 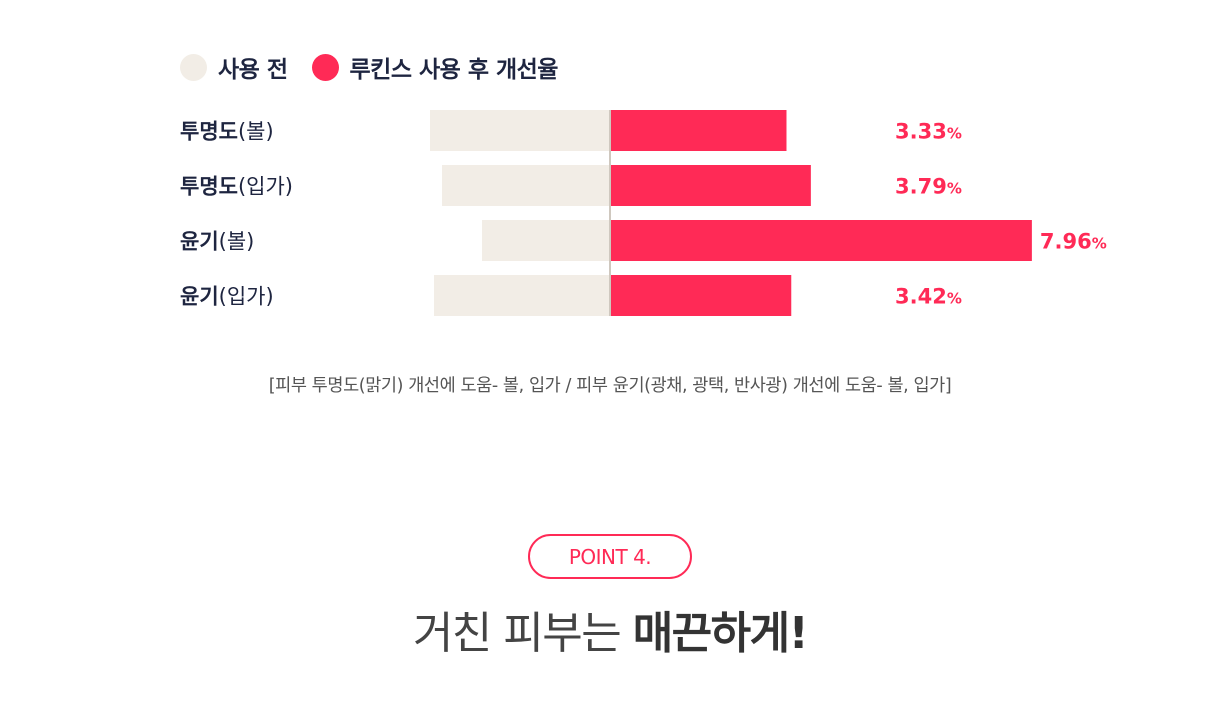 I want to click on point-badge: POINT 4., so click(x=610, y=556).